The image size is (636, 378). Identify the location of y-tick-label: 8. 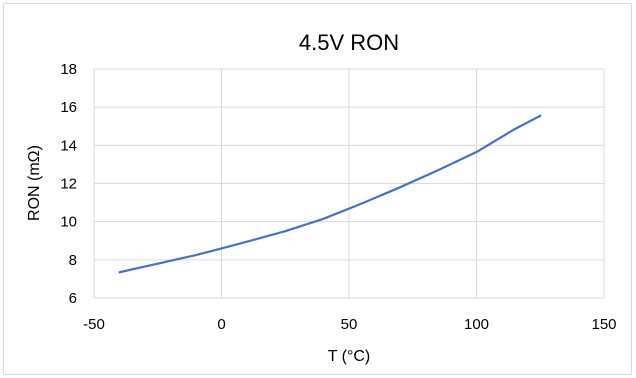
(73, 260).